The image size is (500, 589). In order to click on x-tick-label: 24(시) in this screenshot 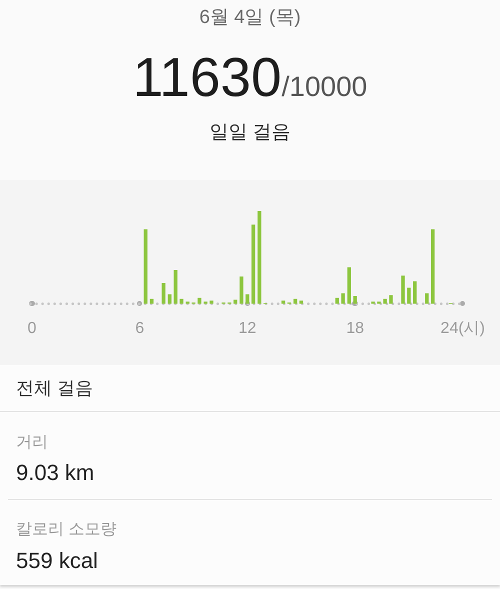, I will do `click(462, 328)`.